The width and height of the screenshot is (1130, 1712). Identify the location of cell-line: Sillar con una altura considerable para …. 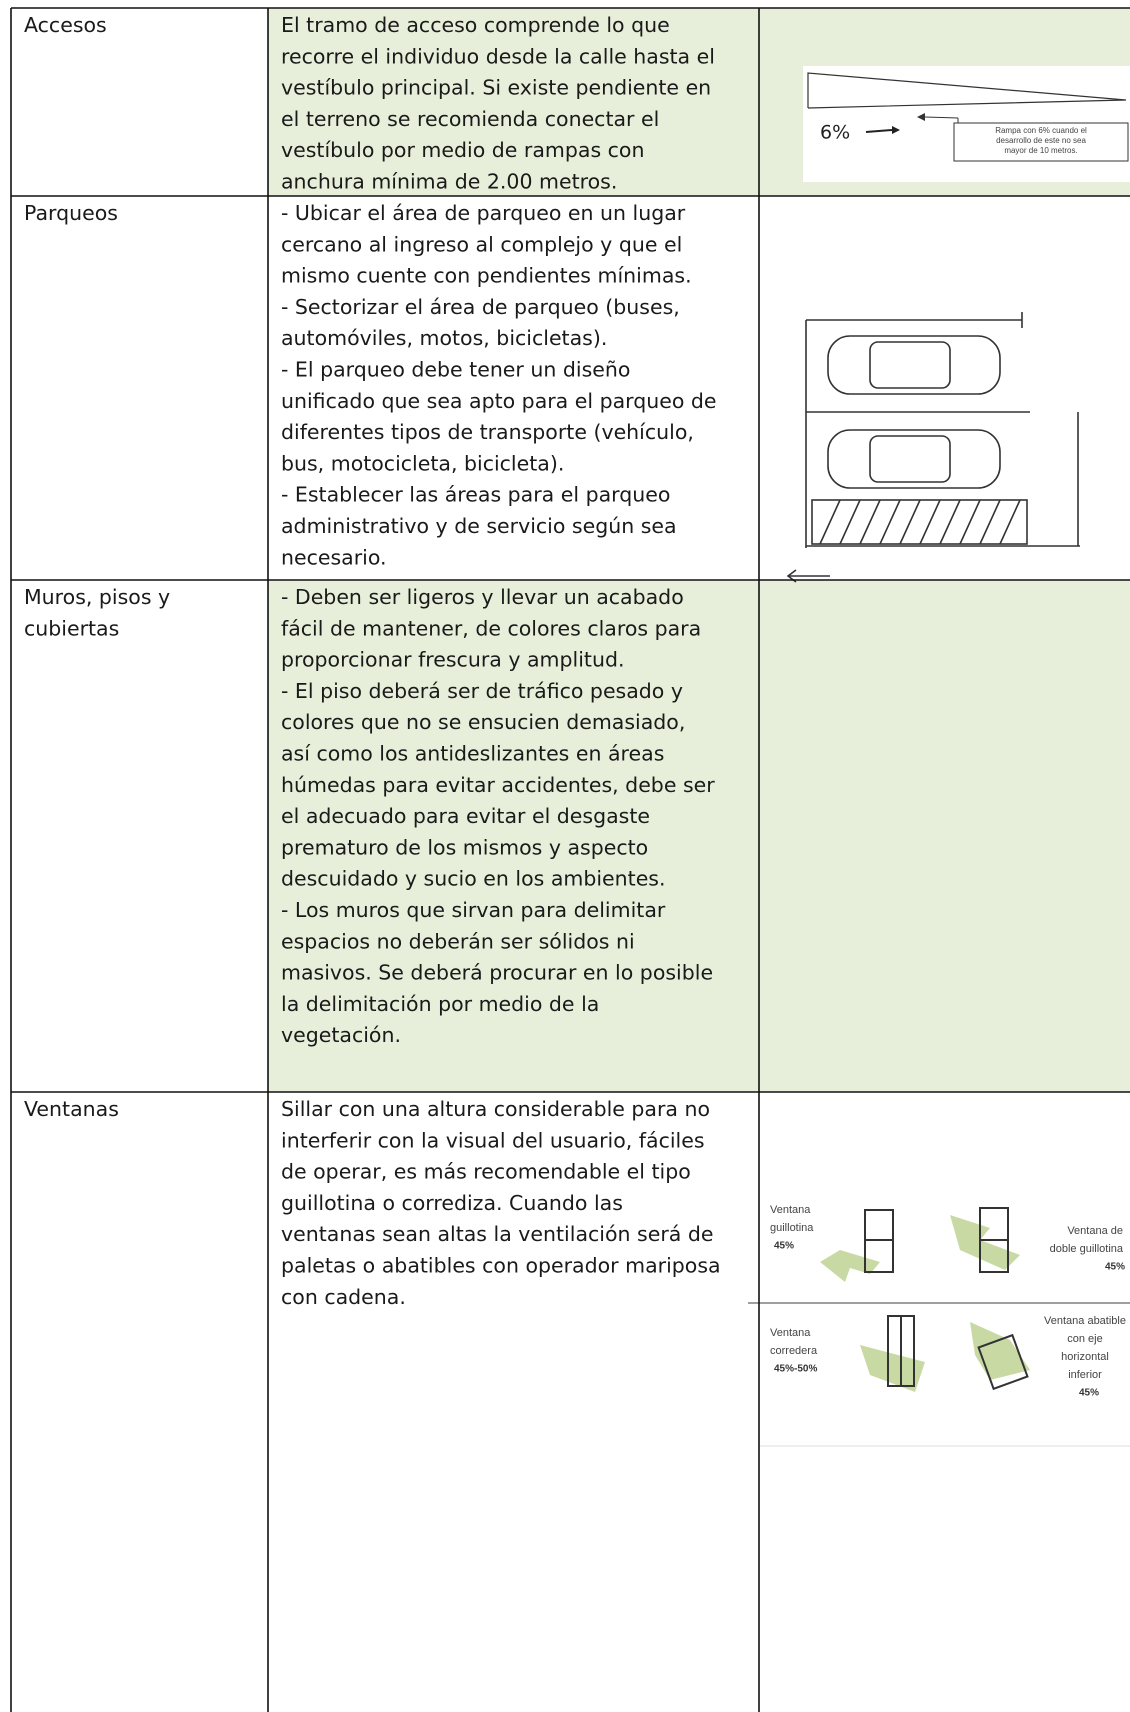
(495, 1109).